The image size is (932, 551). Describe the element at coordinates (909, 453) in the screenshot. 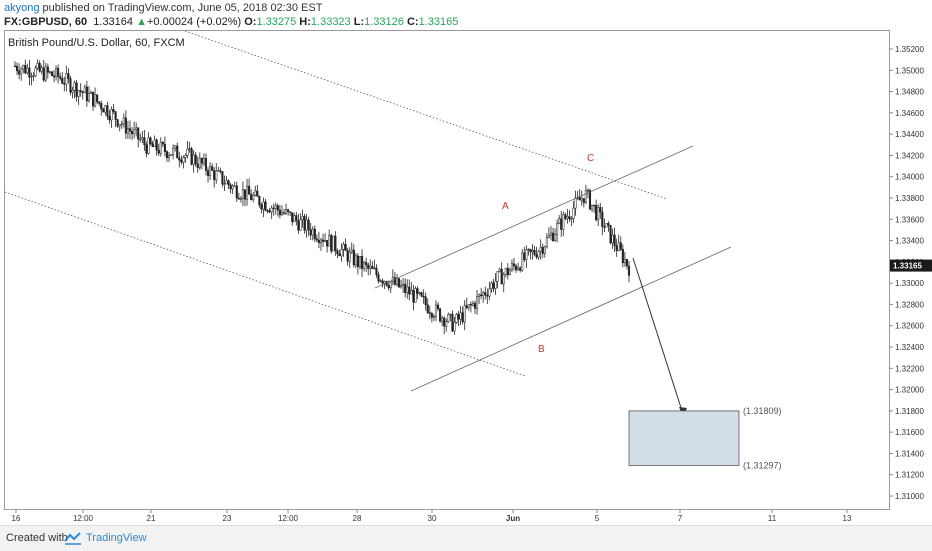

I see `price-tick-label: 1.31400` at that location.